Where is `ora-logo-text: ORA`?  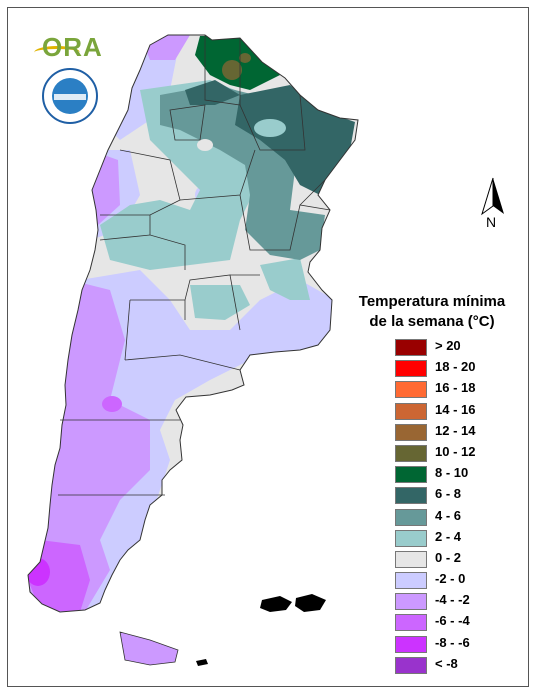
ora-logo-text: ORA is located at coordinates (72, 47).